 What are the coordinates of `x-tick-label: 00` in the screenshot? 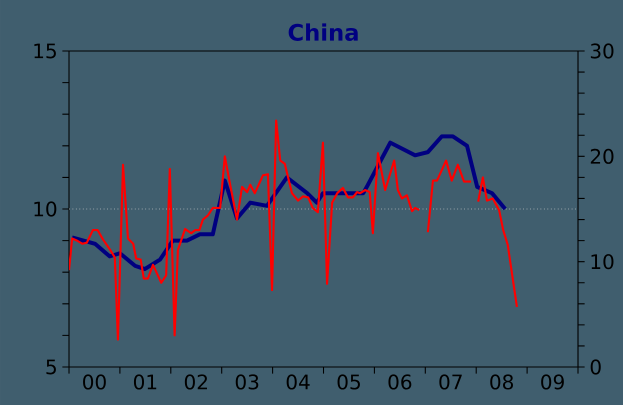 It's located at (94, 382).